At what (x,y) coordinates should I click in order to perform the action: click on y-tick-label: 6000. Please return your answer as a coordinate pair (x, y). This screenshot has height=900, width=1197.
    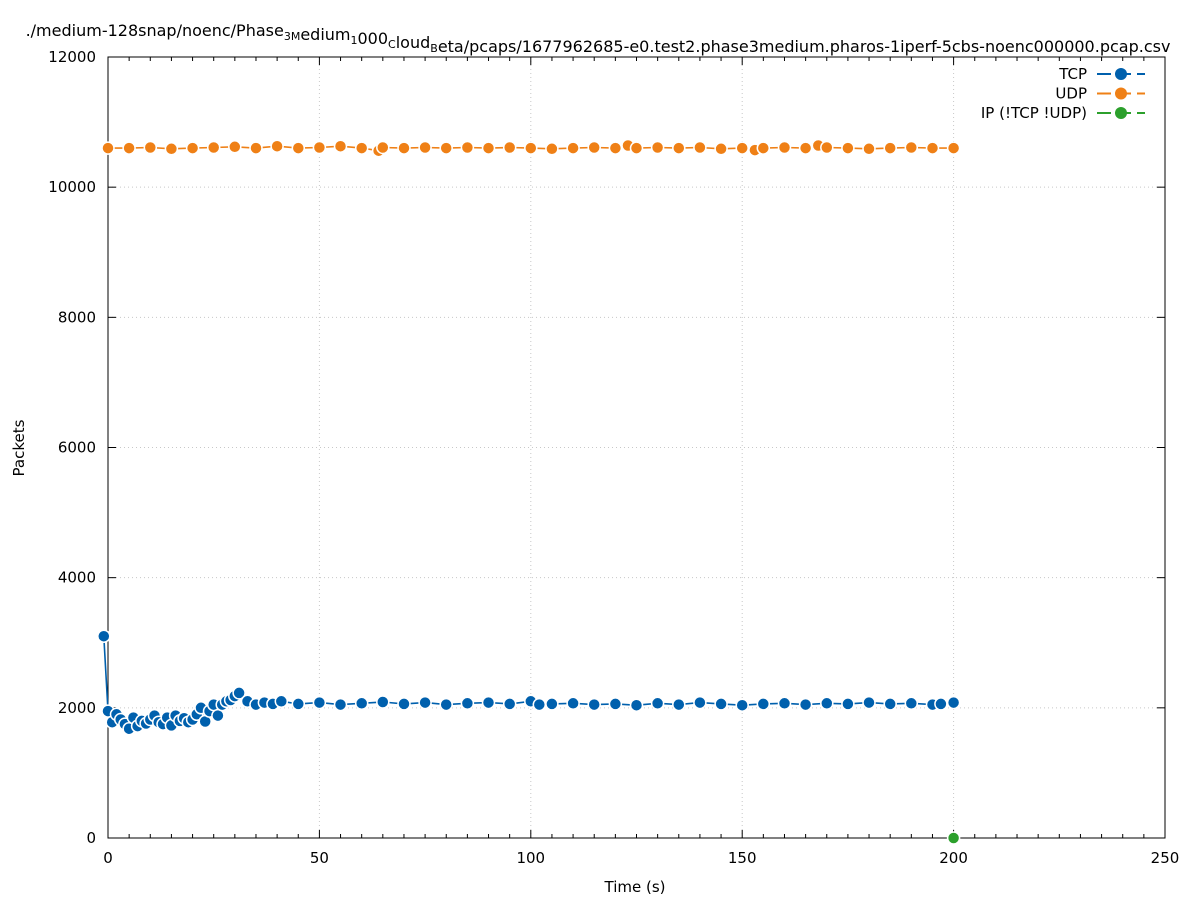
    Looking at the image, I should click on (77, 448).